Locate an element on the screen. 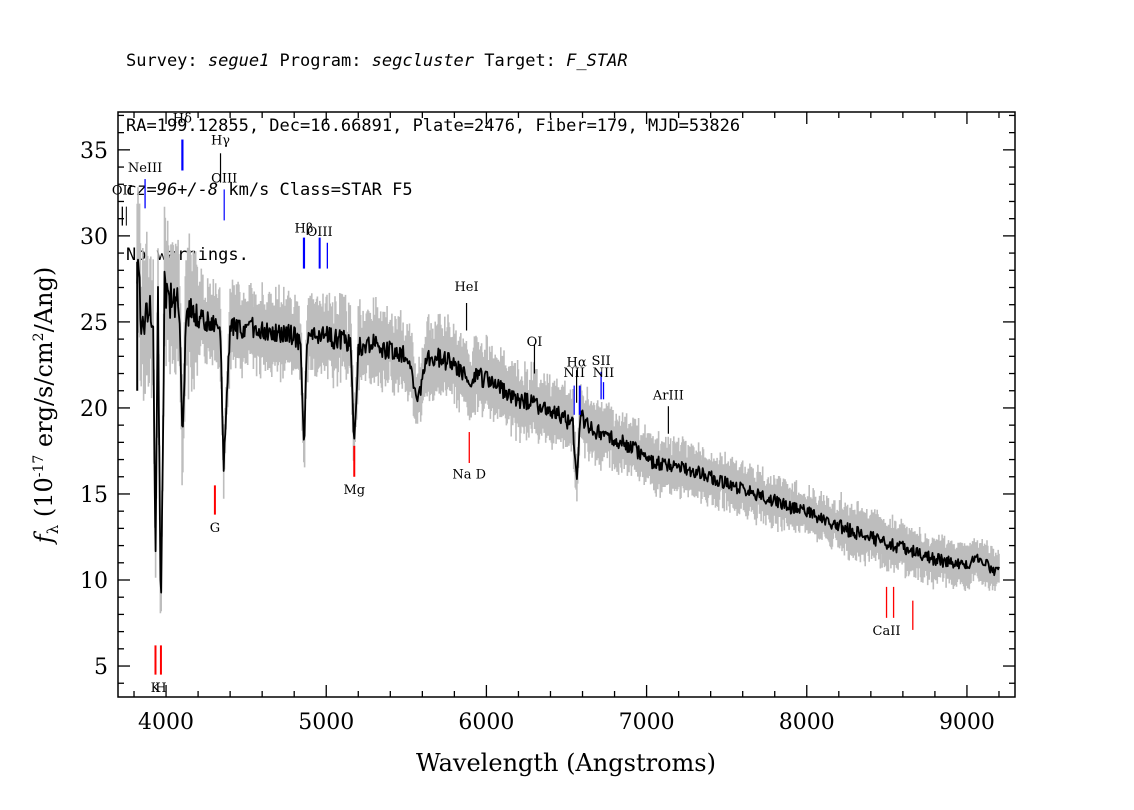 The image size is (1134, 810). line-label-1: NeIII is located at coordinates (145, 168).